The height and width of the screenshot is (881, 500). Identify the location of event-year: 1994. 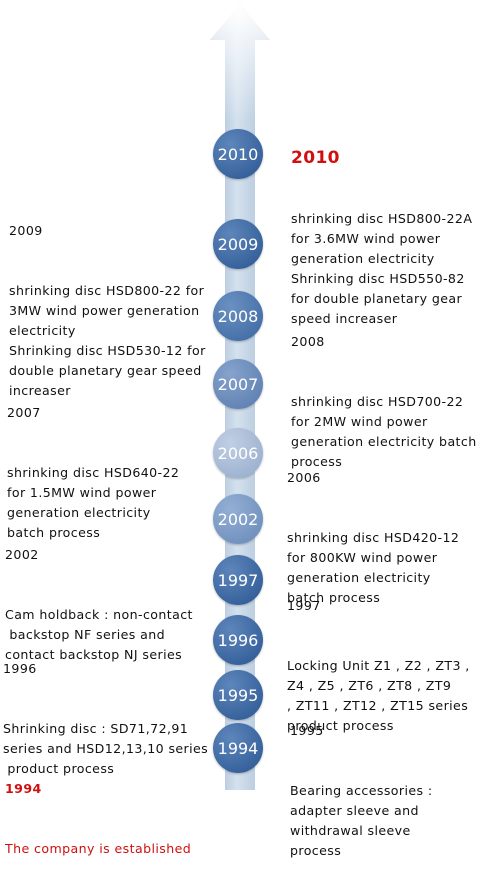
(23, 788).